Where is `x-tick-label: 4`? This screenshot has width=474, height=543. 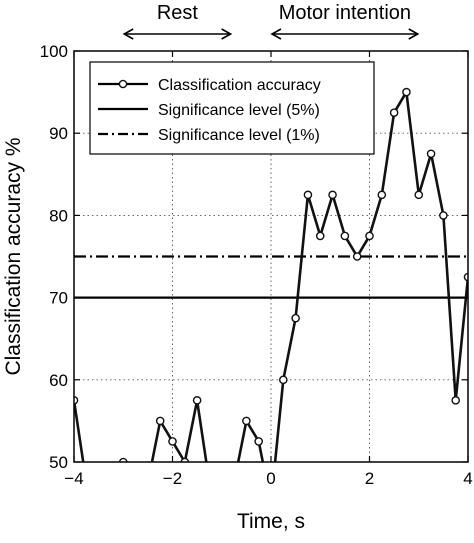 x-tick-label: 4 is located at coordinates (467, 478).